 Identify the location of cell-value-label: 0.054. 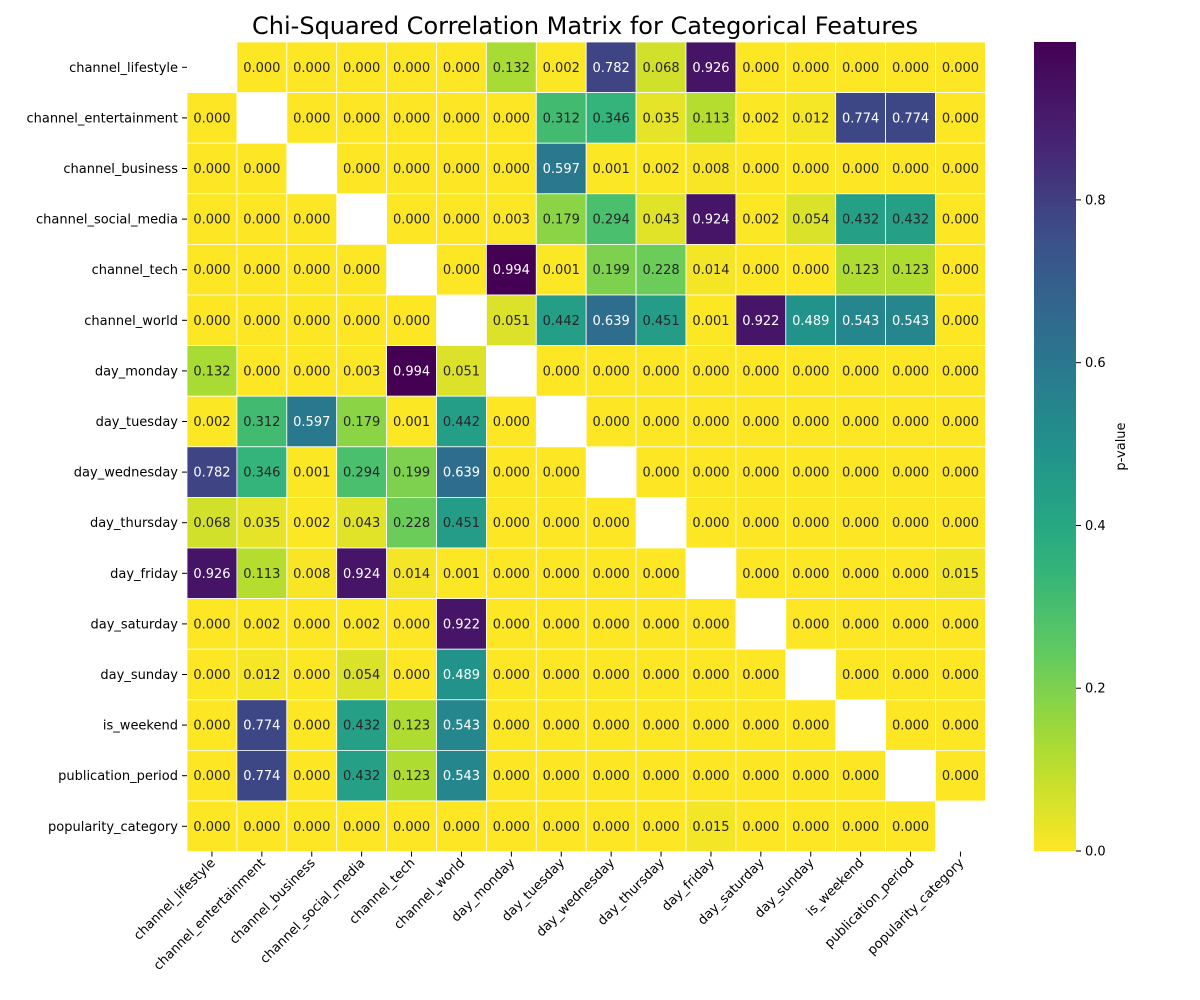
(810, 220).